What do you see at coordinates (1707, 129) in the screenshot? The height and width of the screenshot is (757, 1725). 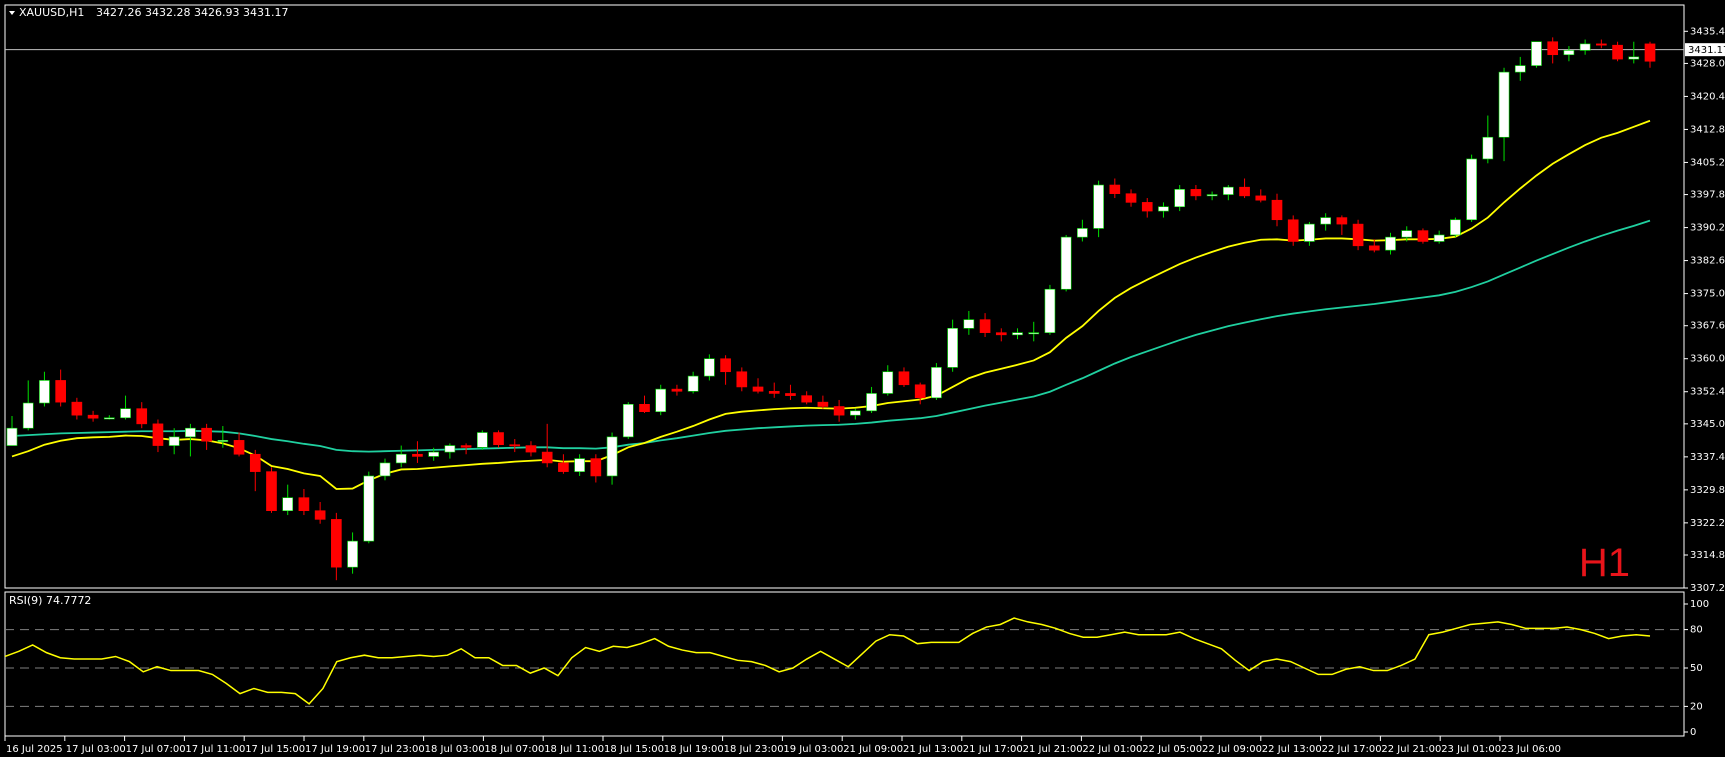 I see `price-tick-label: 3412.80` at bounding box center [1707, 129].